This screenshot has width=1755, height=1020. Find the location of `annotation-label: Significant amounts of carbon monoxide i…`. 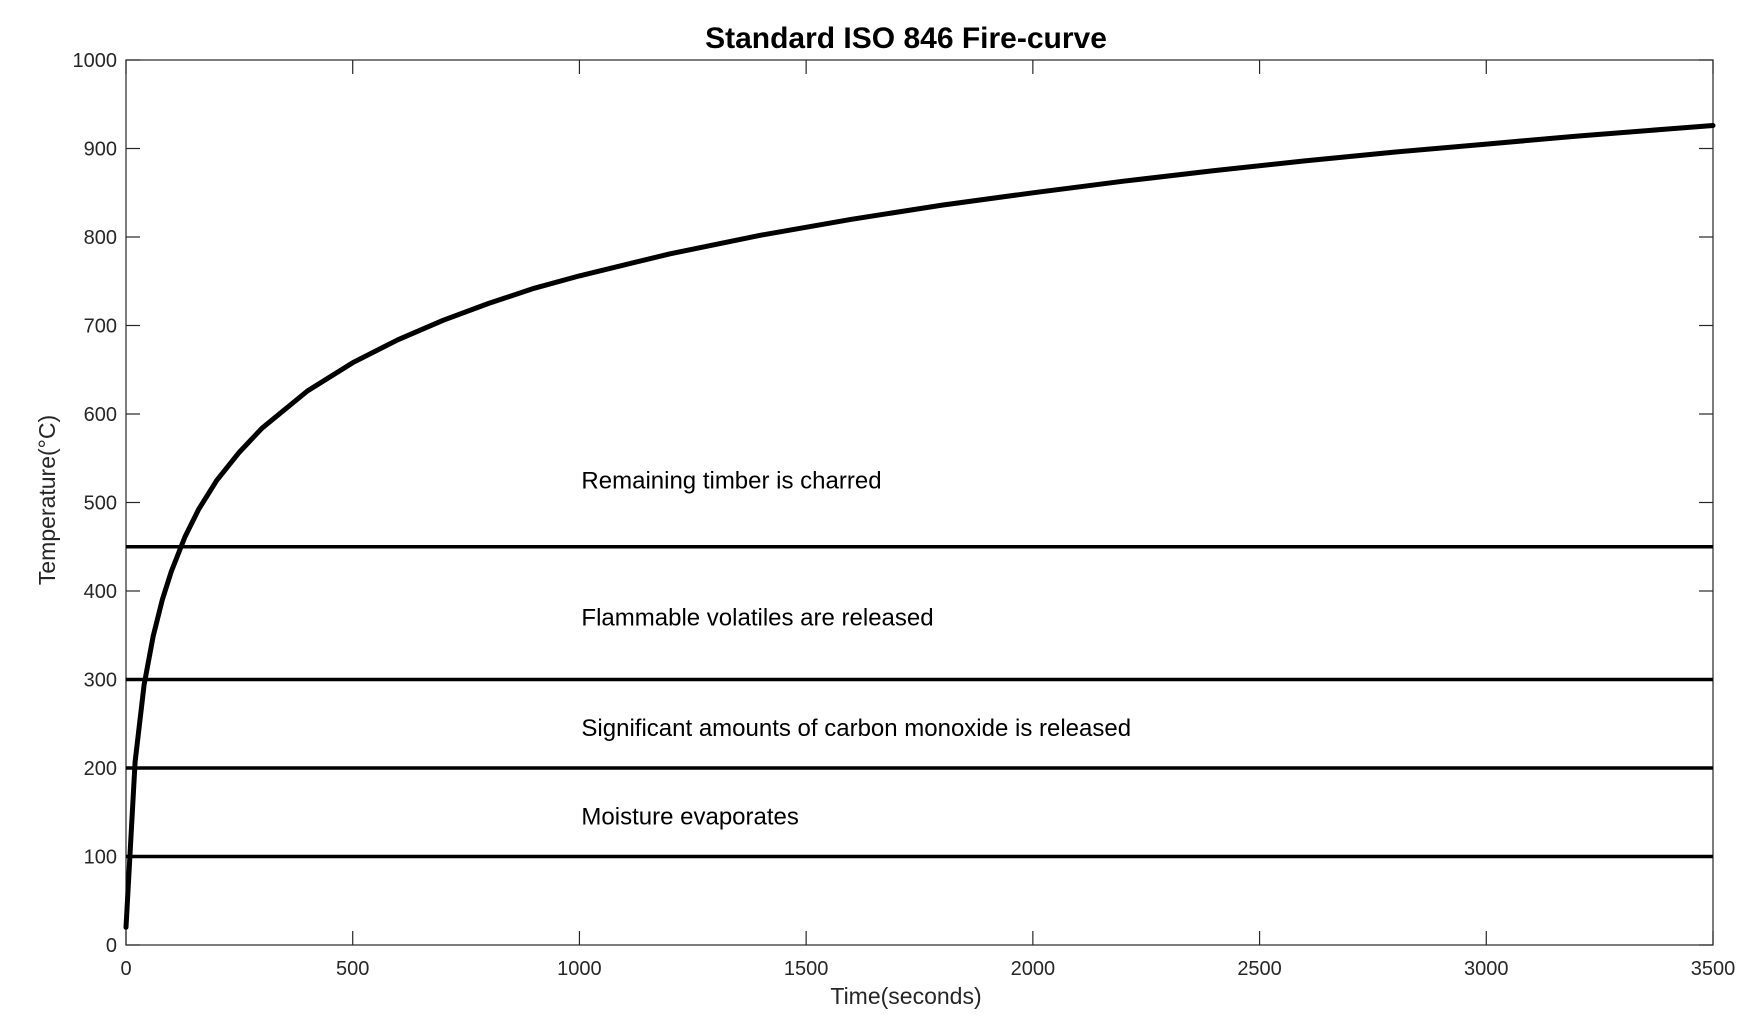

annotation-label: Significant amounts of carbon monoxide i… is located at coordinates (856, 728).